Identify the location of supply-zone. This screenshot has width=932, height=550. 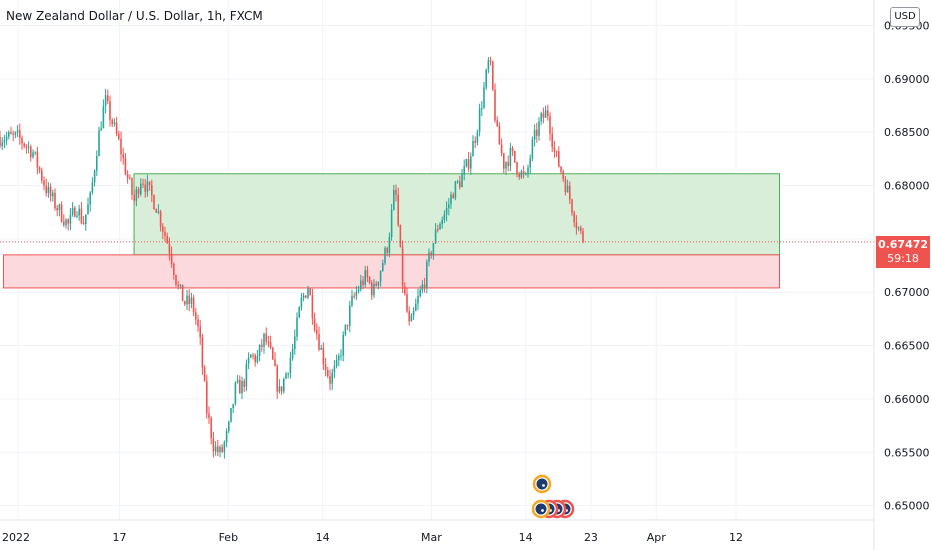
(391, 271).